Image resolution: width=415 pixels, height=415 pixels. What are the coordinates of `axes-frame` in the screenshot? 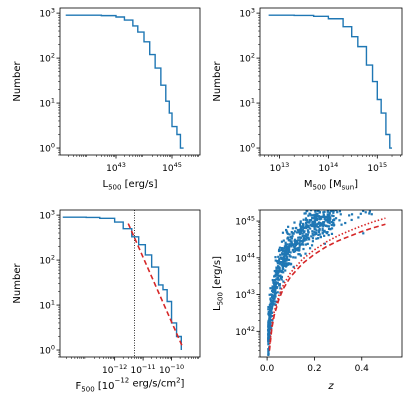 It's located at (130, 81).